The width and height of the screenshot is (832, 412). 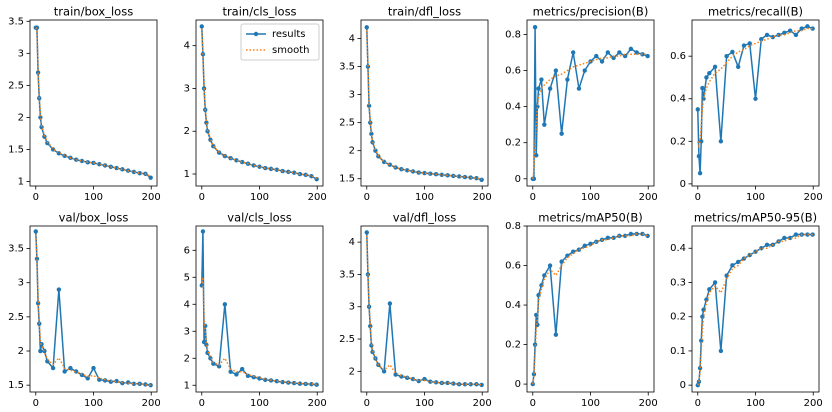 What do you see at coordinates (591, 12) in the screenshot?
I see `chart-title: metrics/precision(B)` at bounding box center [591, 12].